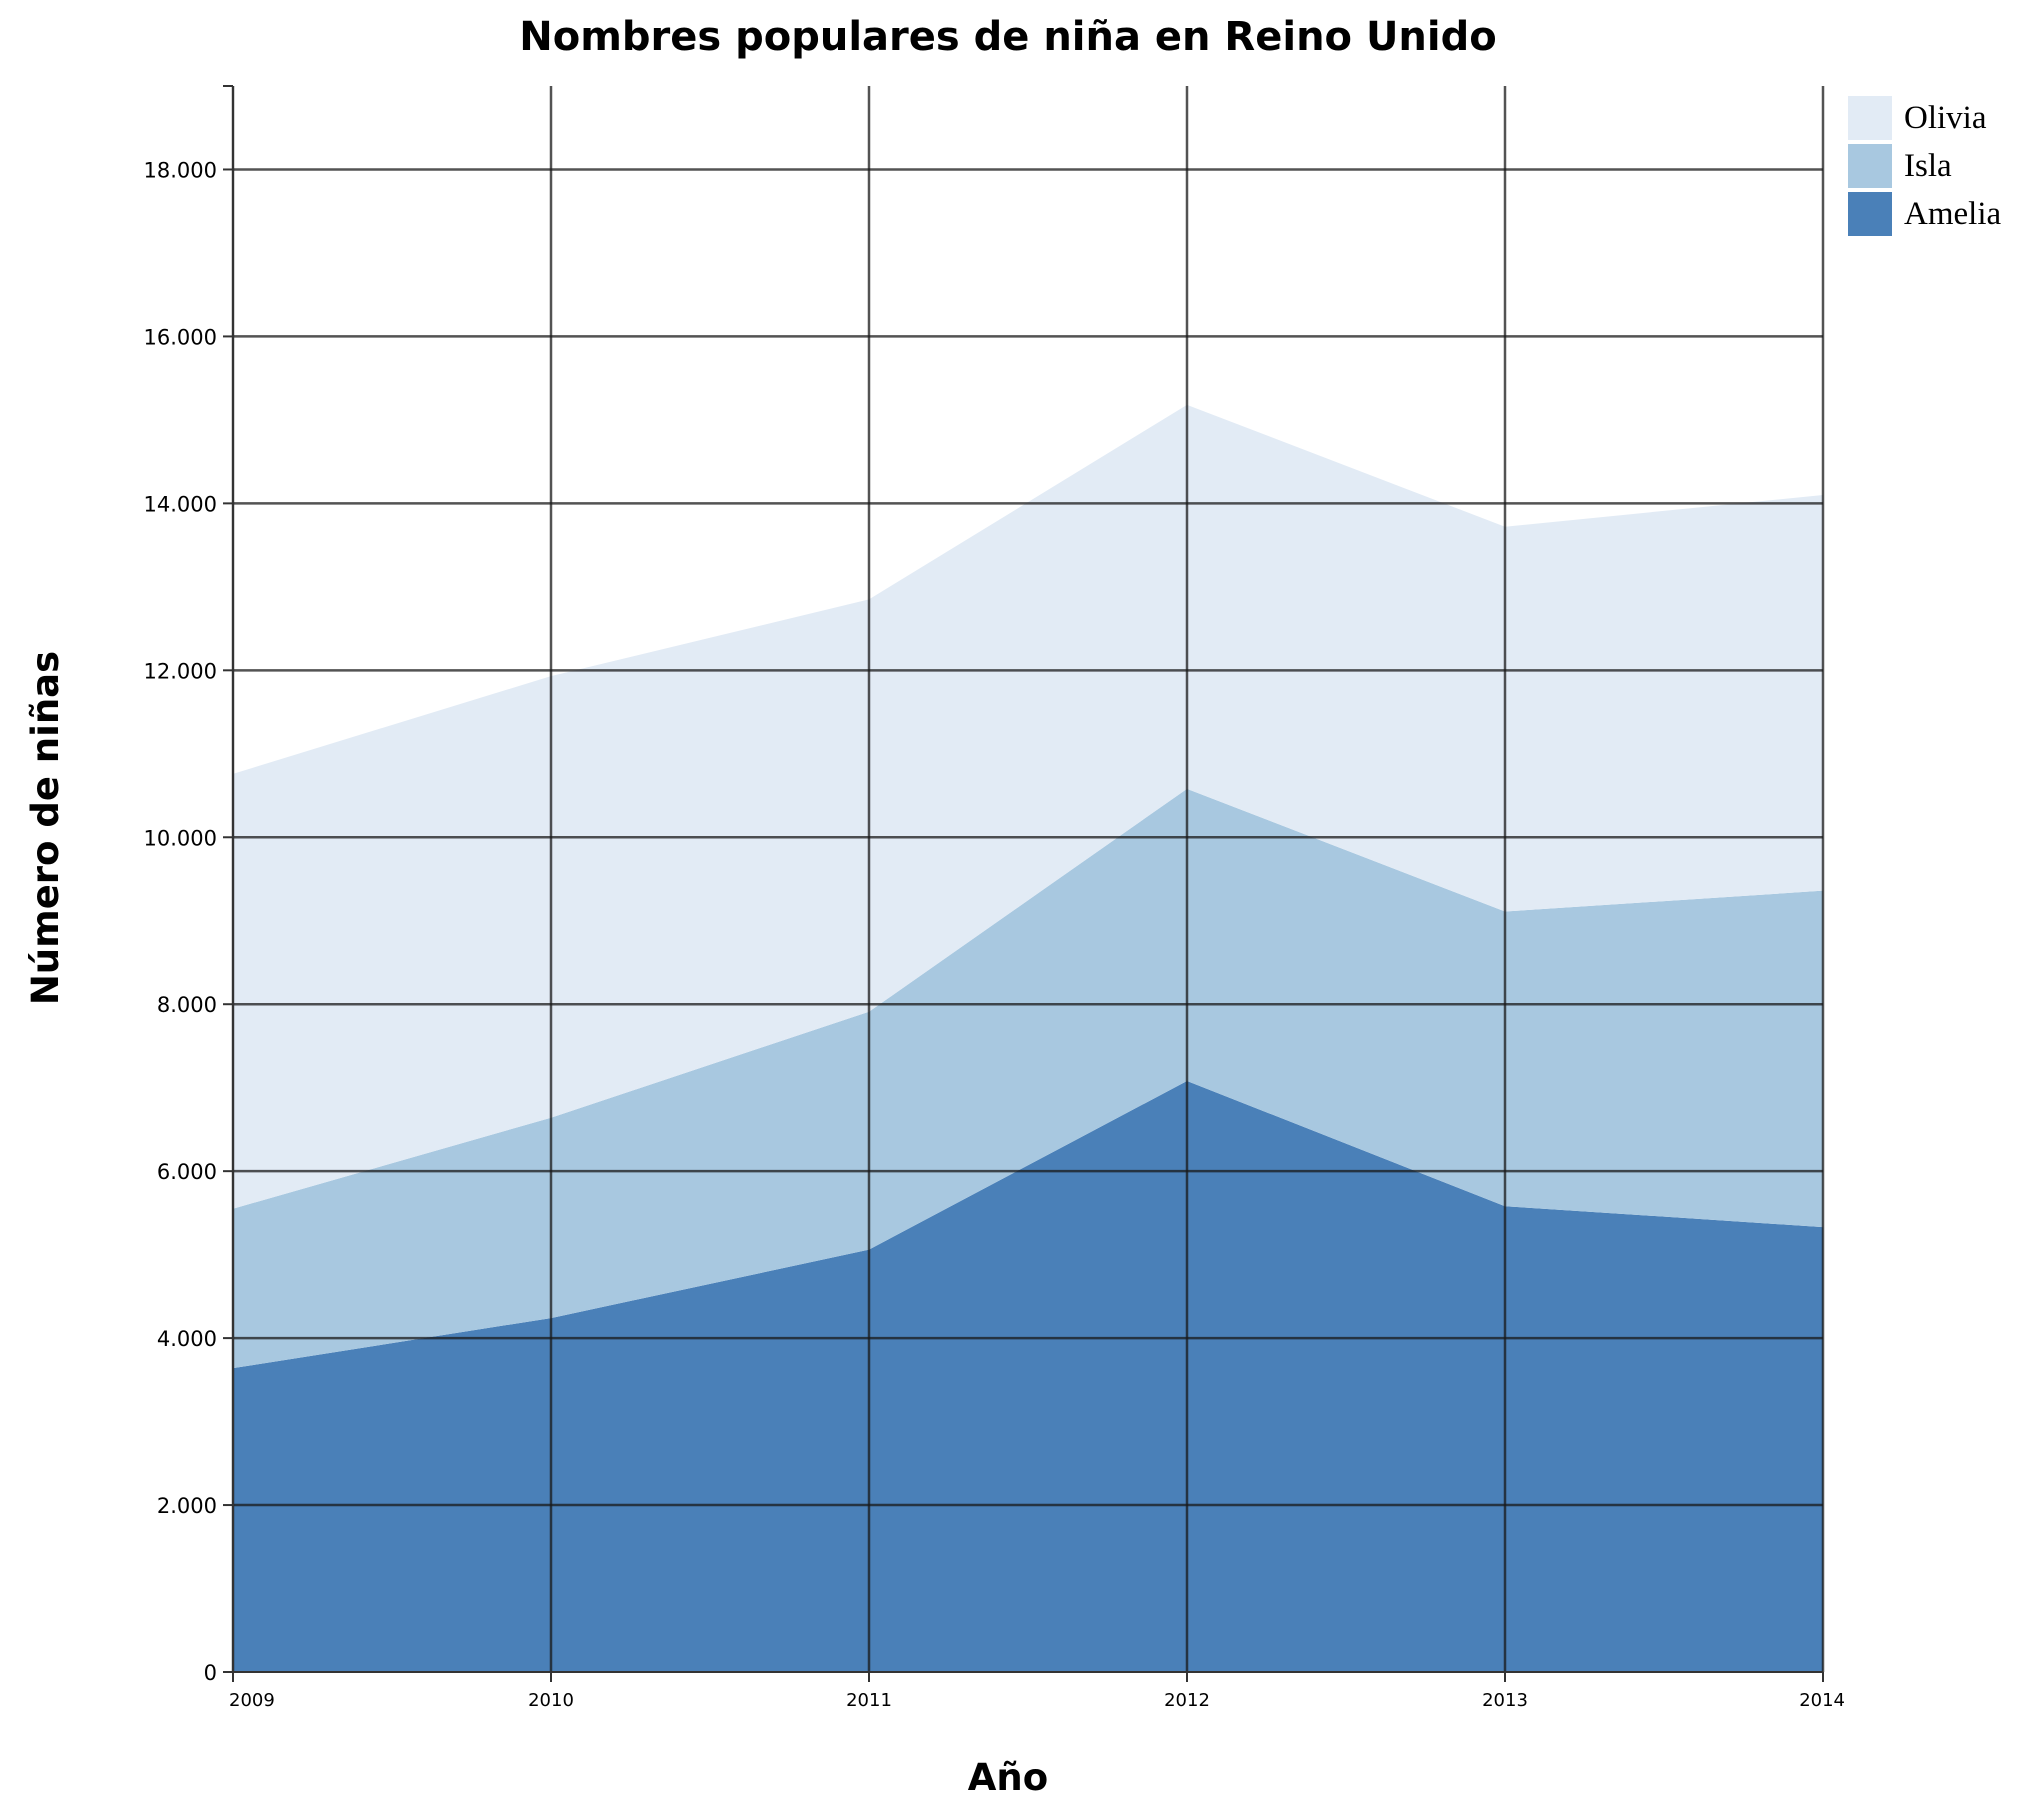  What do you see at coordinates (1007, 37) in the screenshot?
I see `chart-title: Nombres populares de niña en Reino Unido` at bounding box center [1007, 37].